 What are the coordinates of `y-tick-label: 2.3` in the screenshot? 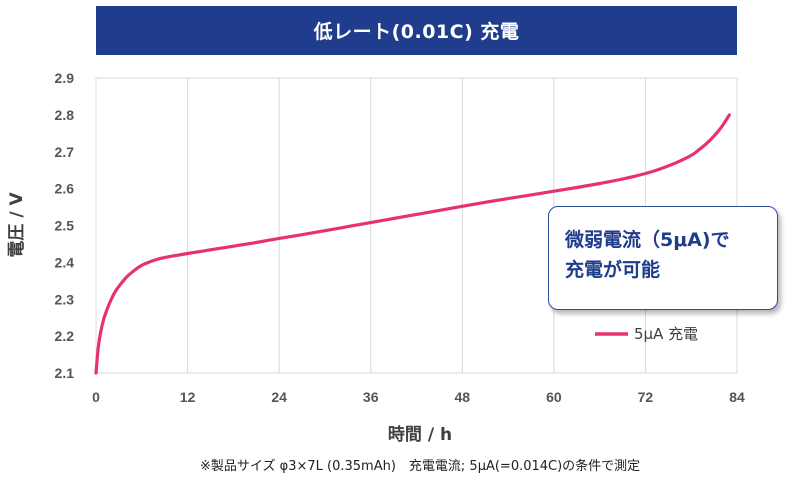 It's located at (65, 299).